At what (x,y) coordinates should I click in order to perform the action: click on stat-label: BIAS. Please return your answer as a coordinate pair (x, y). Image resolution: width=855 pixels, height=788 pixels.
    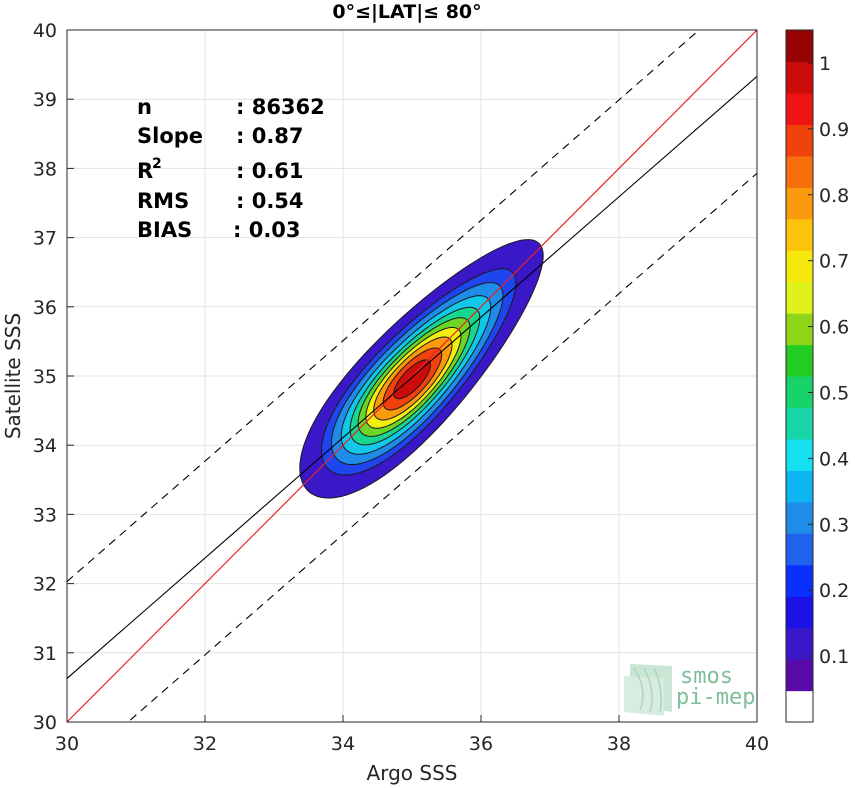
    Looking at the image, I should click on (164, 230).